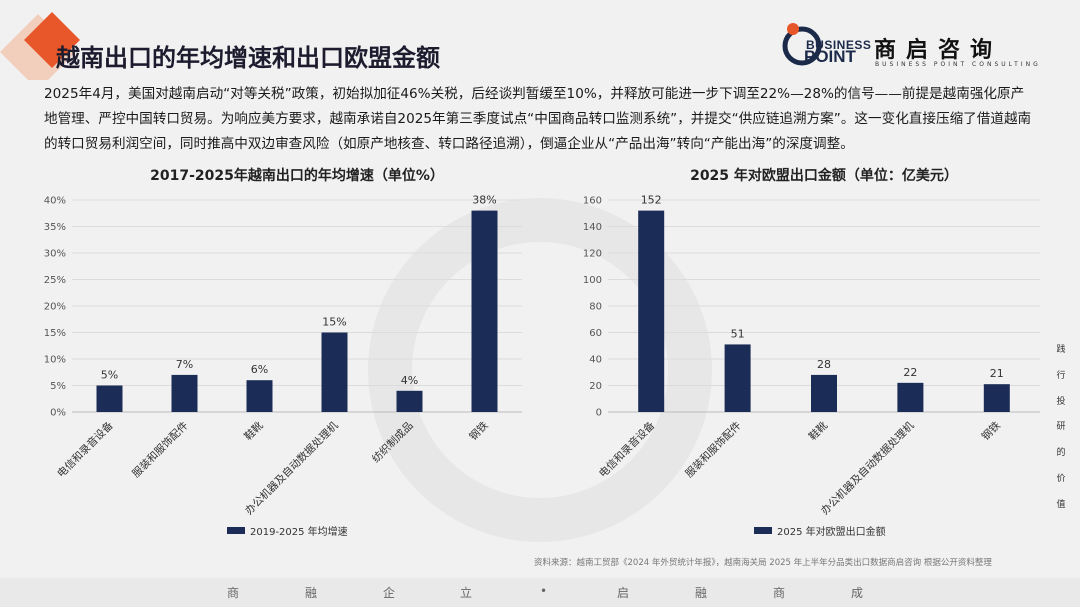 The width and height of the screenshot is (1080, 607). Describe the element at coordinates (40, 46) in the screenshot. I see `corner-decoration` at that location.